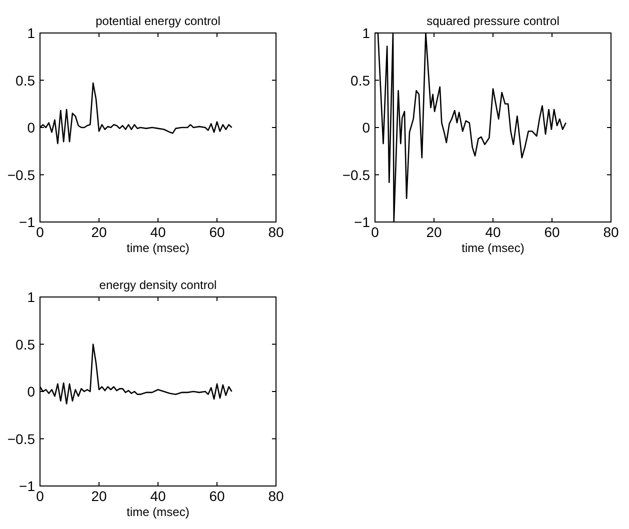 This screenshot has height=529, width=629. Describe the element at coordinates (158, 285) in the screenshot. I see `chart-title: energy density control` at that location.